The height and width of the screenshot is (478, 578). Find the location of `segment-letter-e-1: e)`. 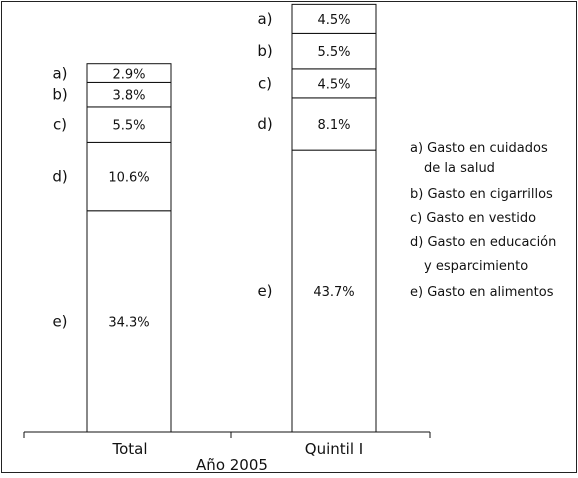

segment-letter-e-1: e) is located at coordinates (264, 291).